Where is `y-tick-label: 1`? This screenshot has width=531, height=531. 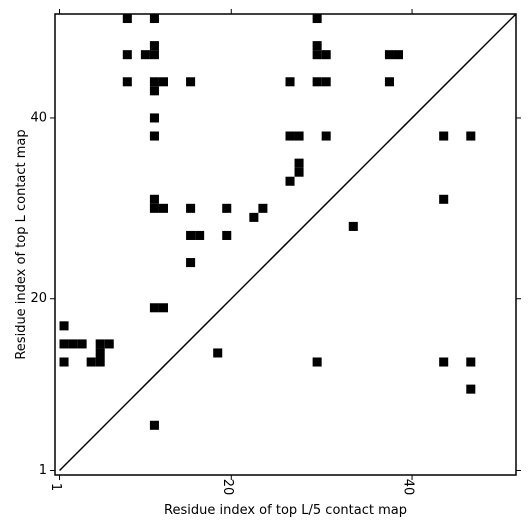 y-tick-label: 1 is located at coordinates (43, 470).